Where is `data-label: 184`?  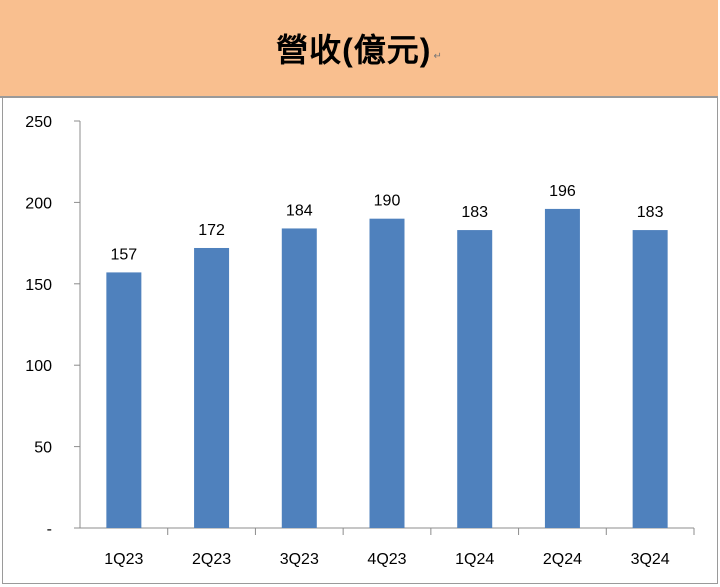
data-label: 184 is located at coordinates (299, 210).